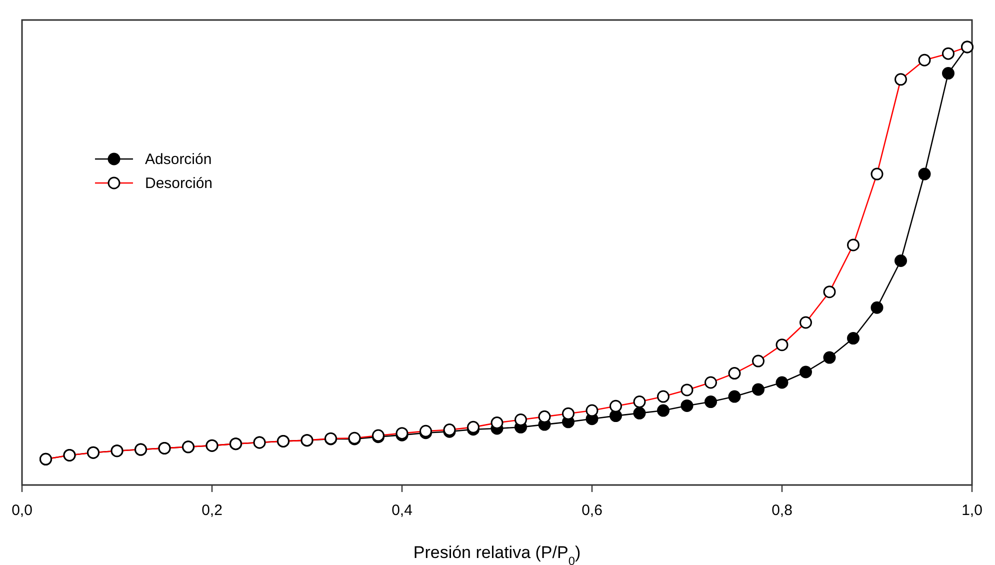  Describe the element at coordinates (178, 159) in the screenshot. I see `legend-label: Adsorción` at that location.